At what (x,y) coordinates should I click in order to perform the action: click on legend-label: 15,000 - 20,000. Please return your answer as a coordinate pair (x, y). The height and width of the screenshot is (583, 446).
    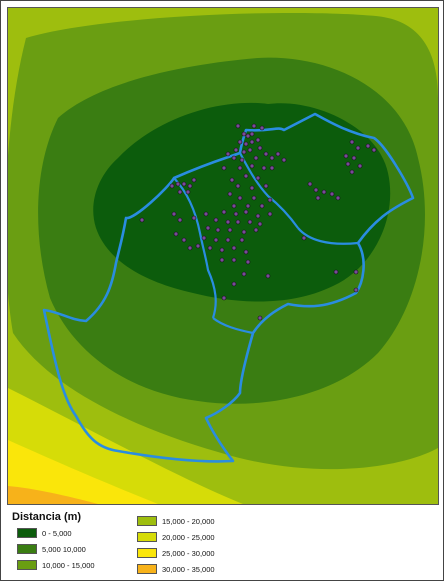
    Looking at the image, I should click on (188, 521).